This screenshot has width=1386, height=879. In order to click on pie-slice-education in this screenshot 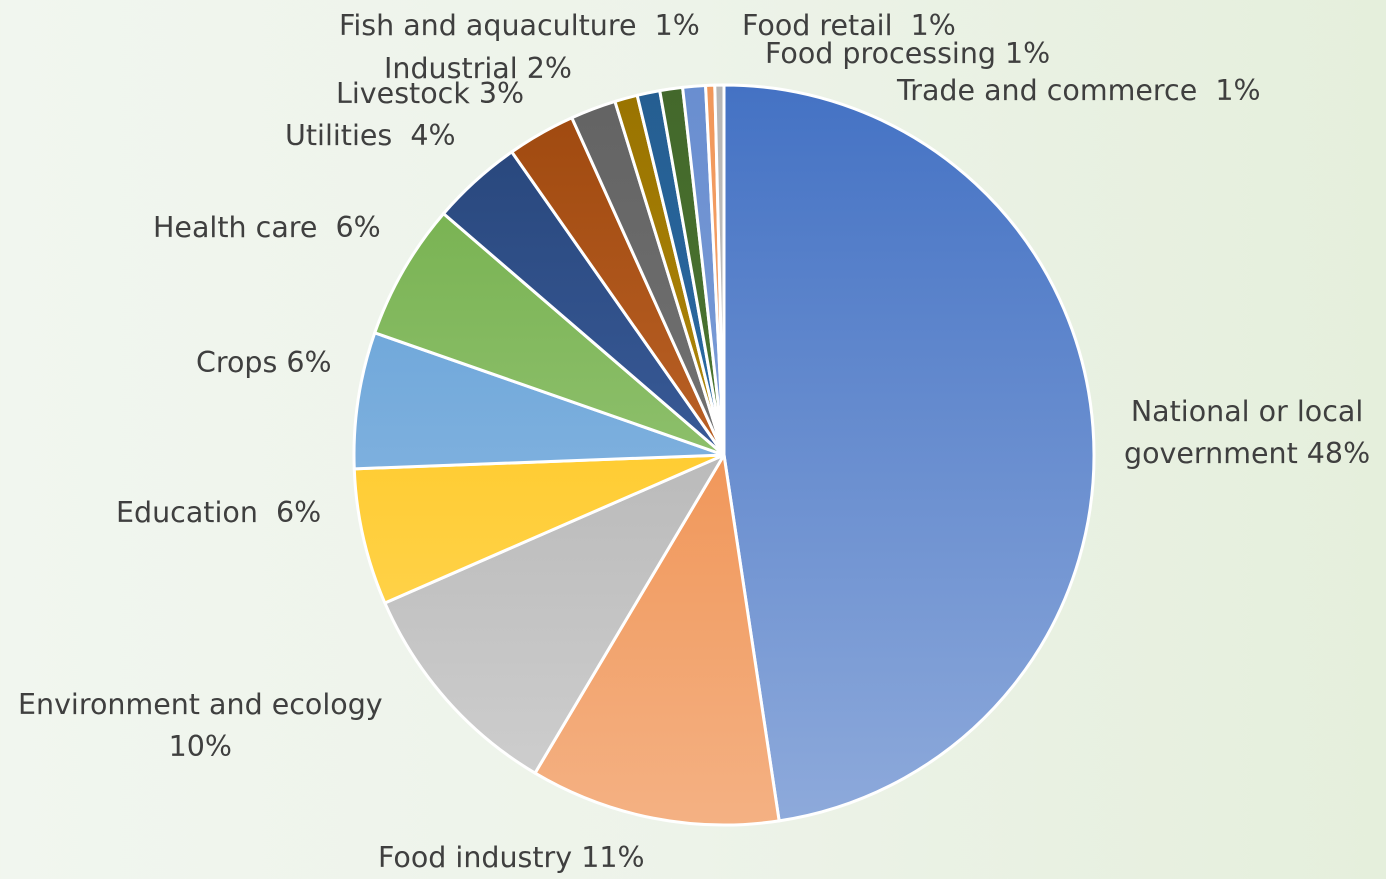, I will do `click(539, 529)`.